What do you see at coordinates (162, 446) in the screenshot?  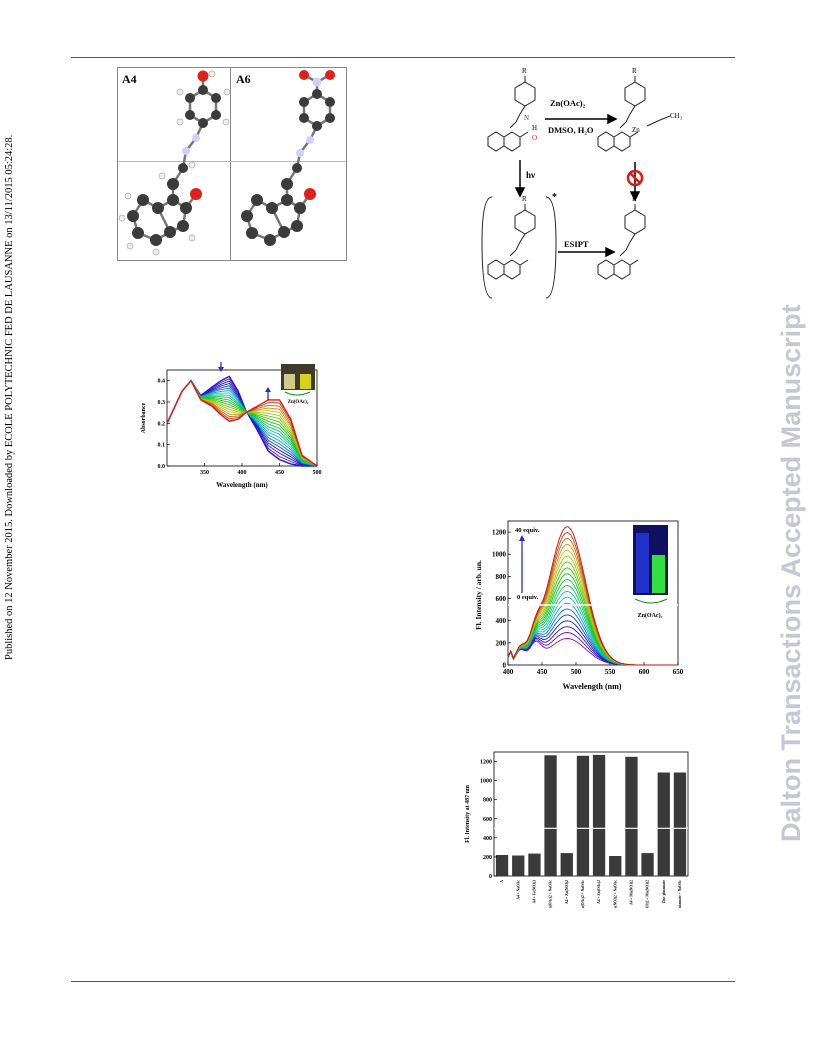 I see `absorbance-ytick-label: 0.1` at bounding box center [162, 446].